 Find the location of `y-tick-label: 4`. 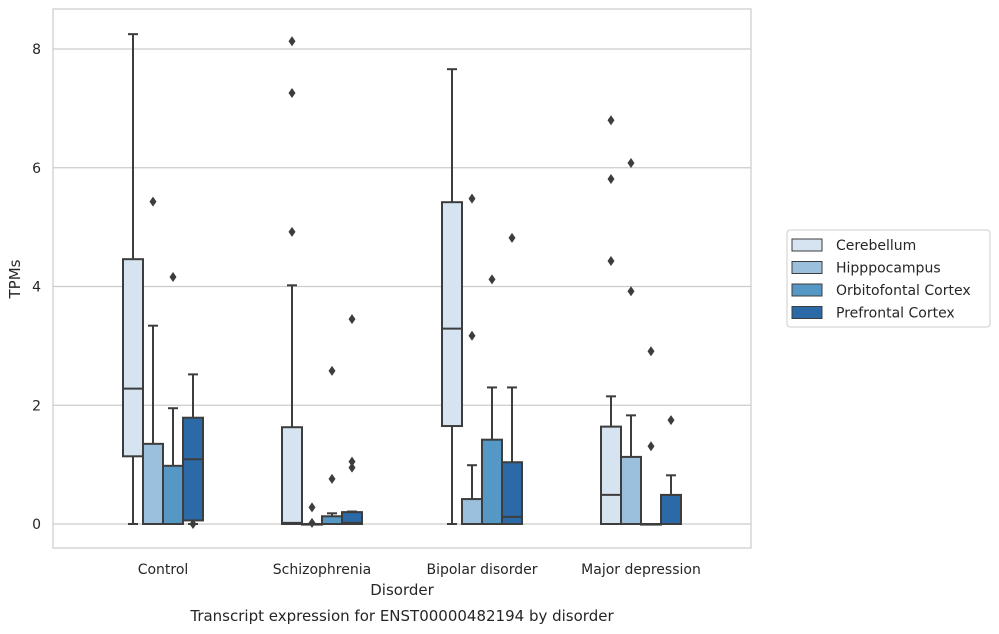

y-tick-label: 4 is located at coordinates (36, 288).